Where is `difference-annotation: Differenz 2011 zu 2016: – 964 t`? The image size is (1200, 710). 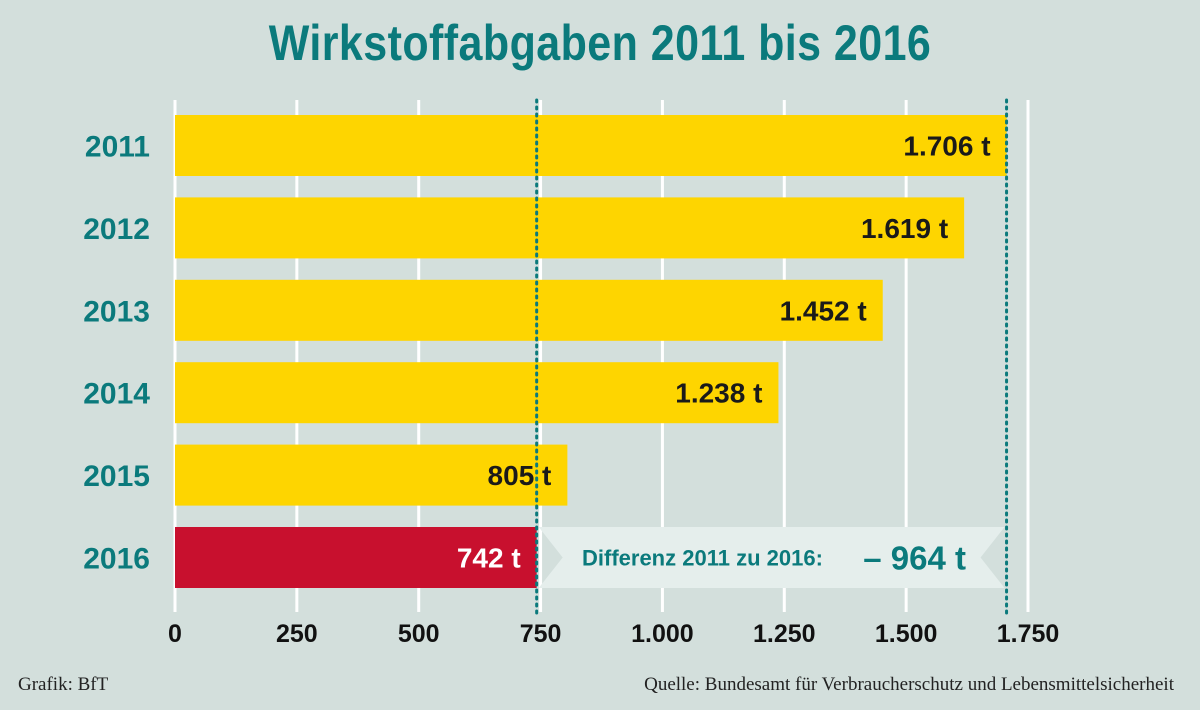 difference-annotation: Differenz 2011 zu 2016: – 964 t is located at coordinates (771, 557).